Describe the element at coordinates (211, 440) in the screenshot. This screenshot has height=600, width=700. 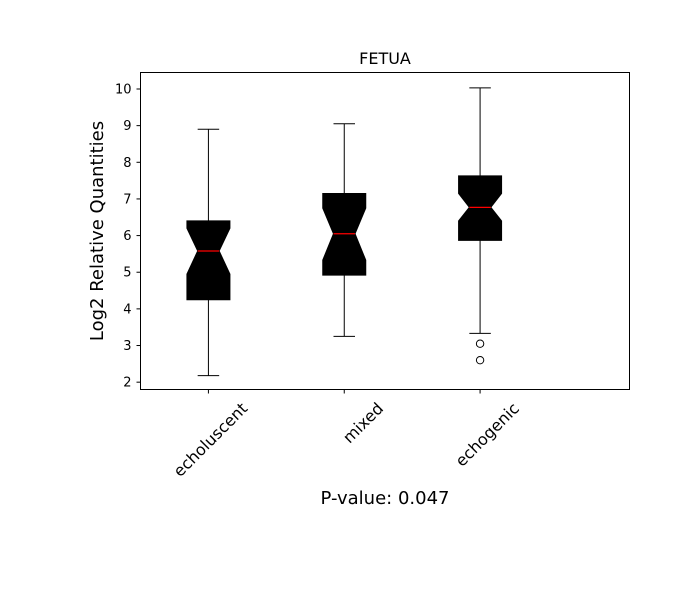
I see `x-tick-label: echoluscent` at that location.